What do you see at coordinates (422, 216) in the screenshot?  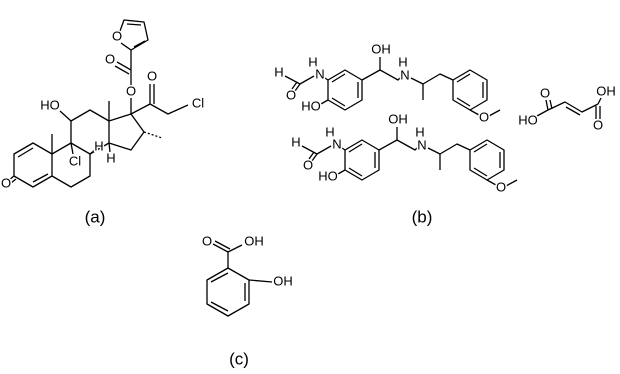 I see `caption: (b)` at bounding box center [422, 216].